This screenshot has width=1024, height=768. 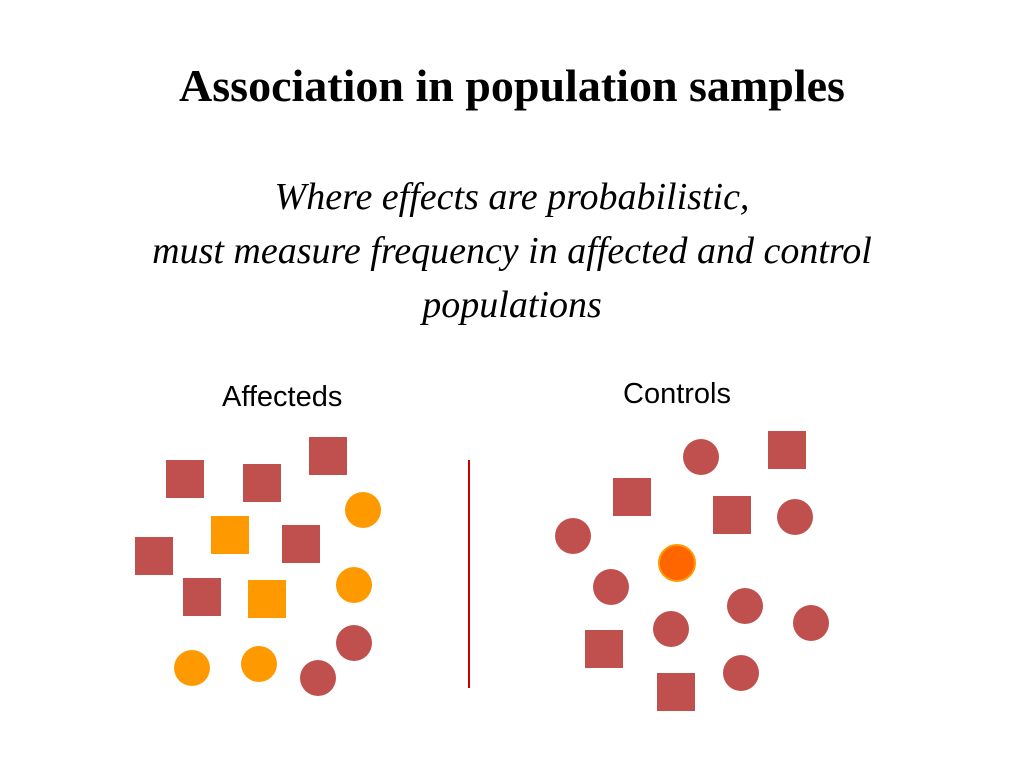 What do you see at coordinates (512, 305) in the screenshot?
I see `subtitle-line-3: populations` at bounding box center [512, 305].